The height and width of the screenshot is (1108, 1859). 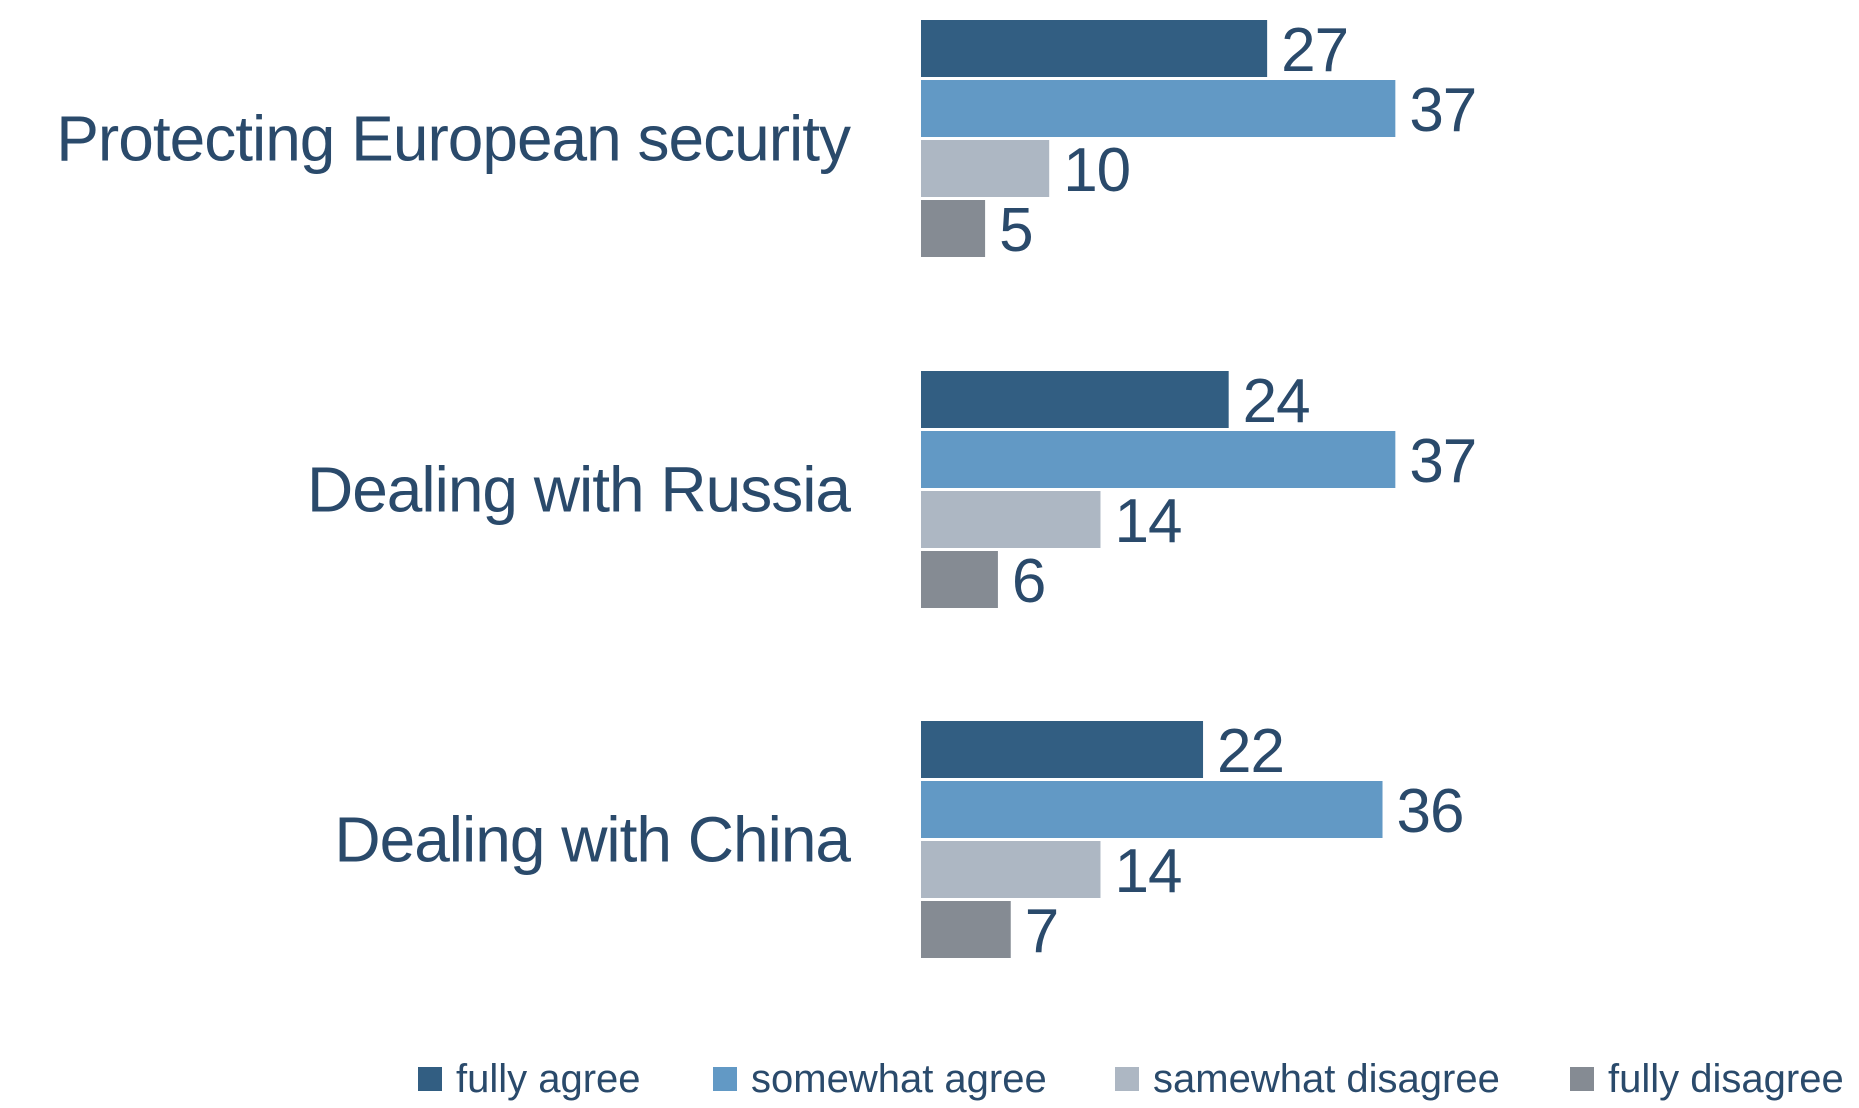 I want to click on data-label: 6, so click(x=1028, y=581).